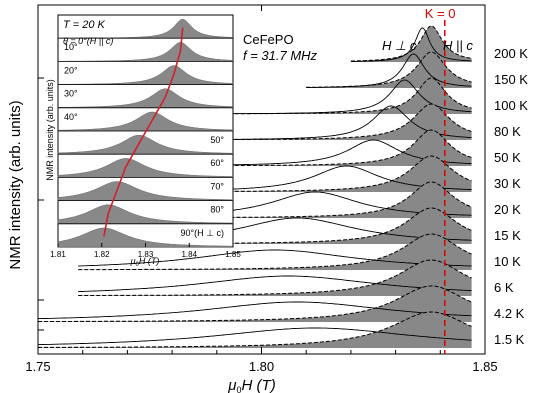 Image resolution: width=534 pixels, height=393 pixels. I want to click on inset-angle-label: 80°, so click(217, 210).